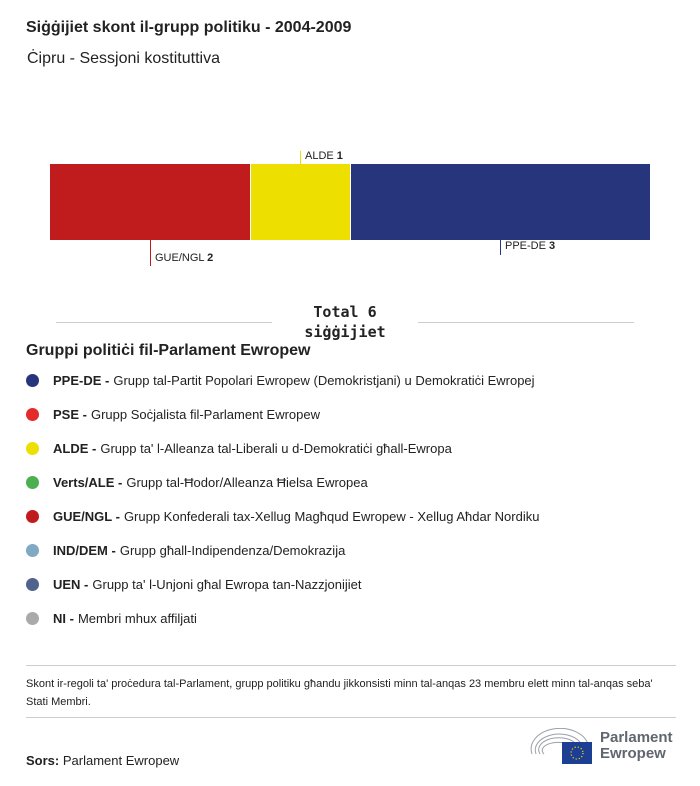  Describe the element at coordinates (636, 737) in the screenshot. I see `logo-line1: Parlament` at that location.